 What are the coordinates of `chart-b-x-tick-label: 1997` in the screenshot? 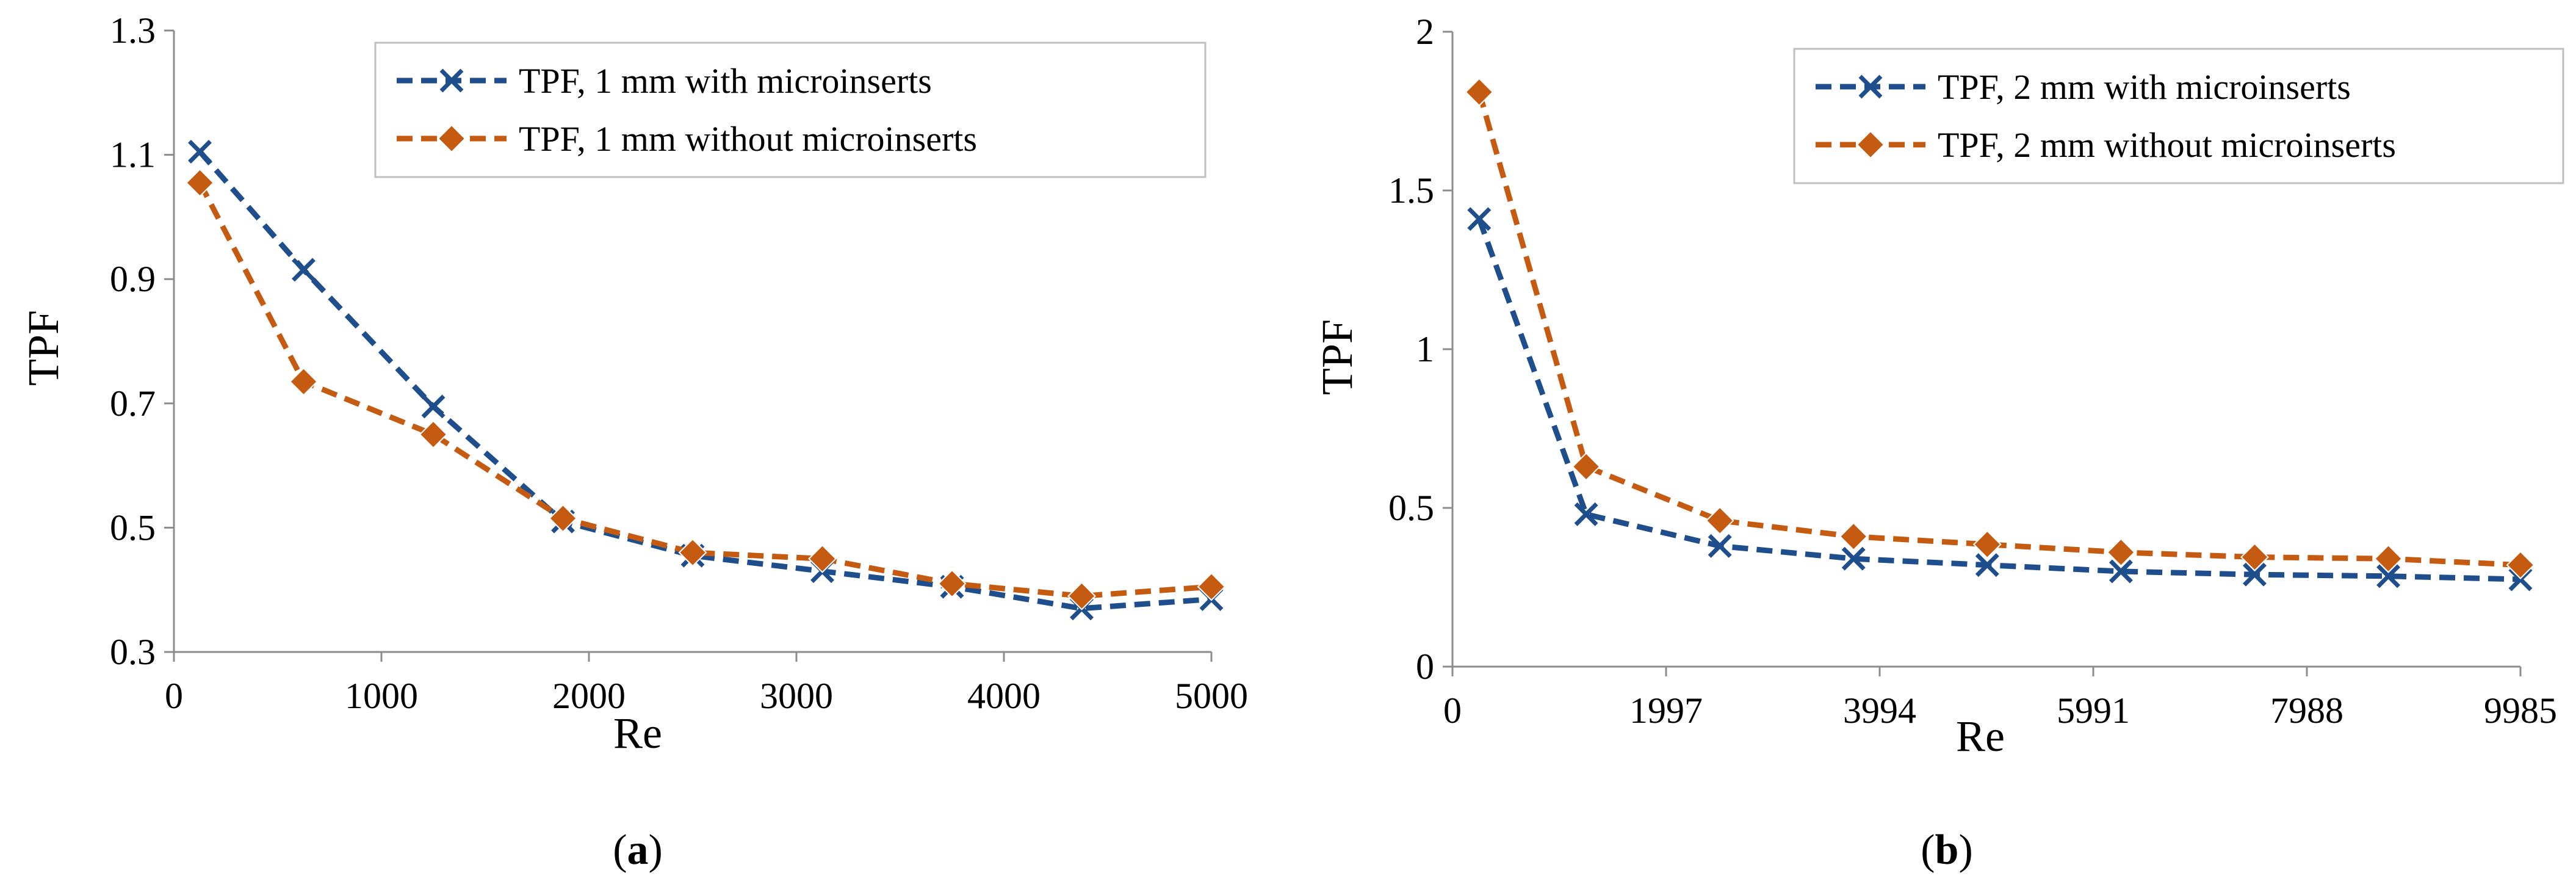 It's located at (1666, 710).